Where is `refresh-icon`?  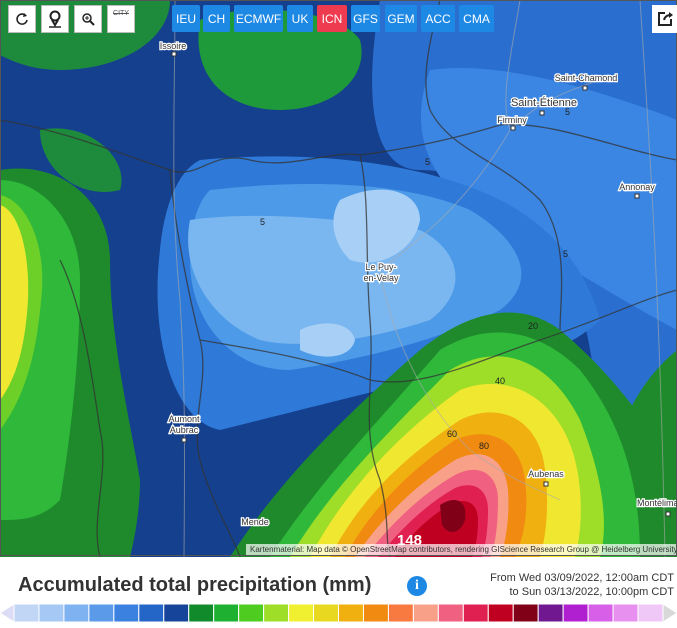
refresh-icon is located at coordinates (22, 19).